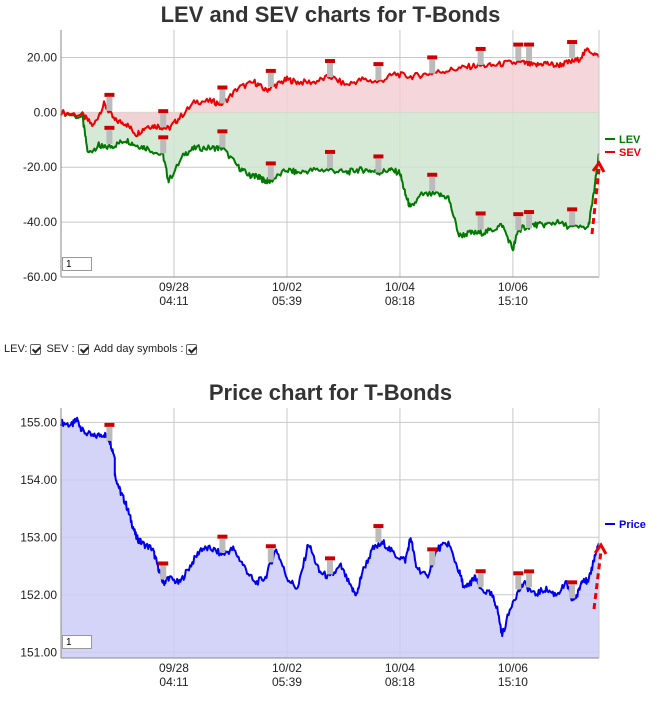 This screenshot has width=661, height=705. Describe the element at coordinates (101, 349) in the screenshot. I see `chart-controls: LEV: SEV : Add day symbols :` at that location.